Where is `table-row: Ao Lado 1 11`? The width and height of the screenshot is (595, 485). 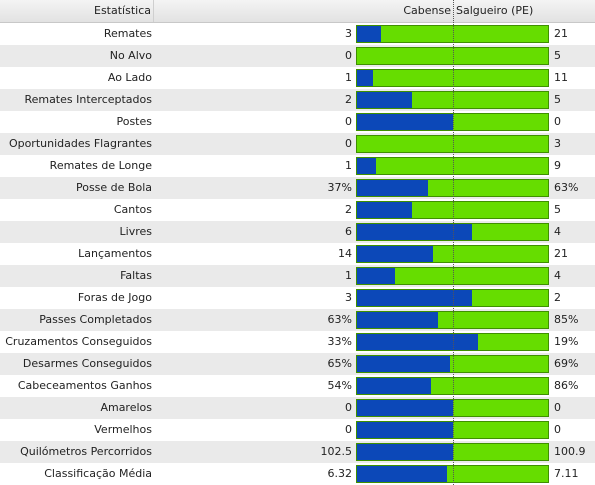
table-row: Ao Lado 1 11 is located at coordinates (297, 78).